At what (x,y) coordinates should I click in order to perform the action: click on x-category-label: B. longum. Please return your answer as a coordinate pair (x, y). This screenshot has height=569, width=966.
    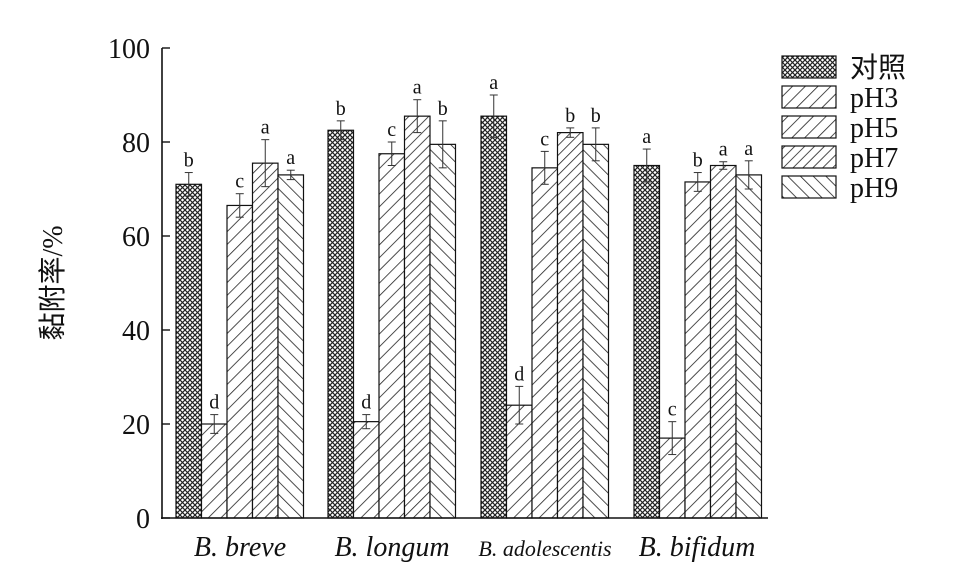
    Looking at the image, I should click on (391, 547).